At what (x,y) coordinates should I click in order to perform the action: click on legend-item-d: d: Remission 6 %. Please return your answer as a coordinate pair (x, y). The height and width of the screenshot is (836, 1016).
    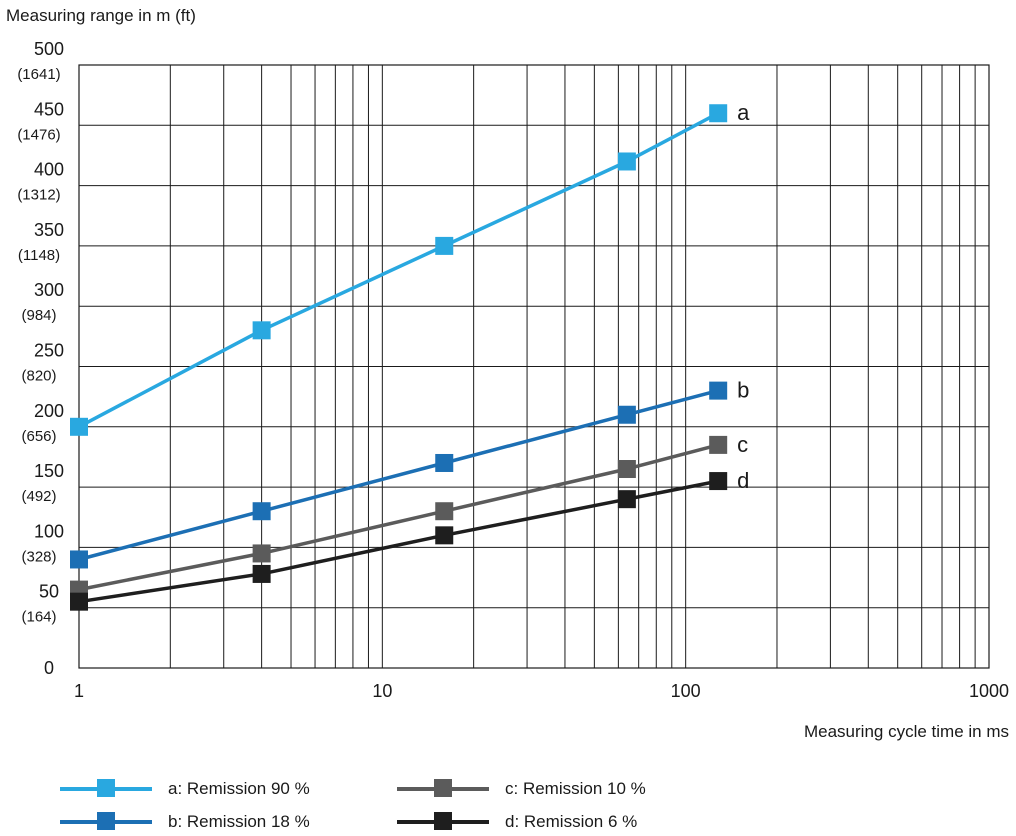
    Looking at the image, I should click on (517, 822).